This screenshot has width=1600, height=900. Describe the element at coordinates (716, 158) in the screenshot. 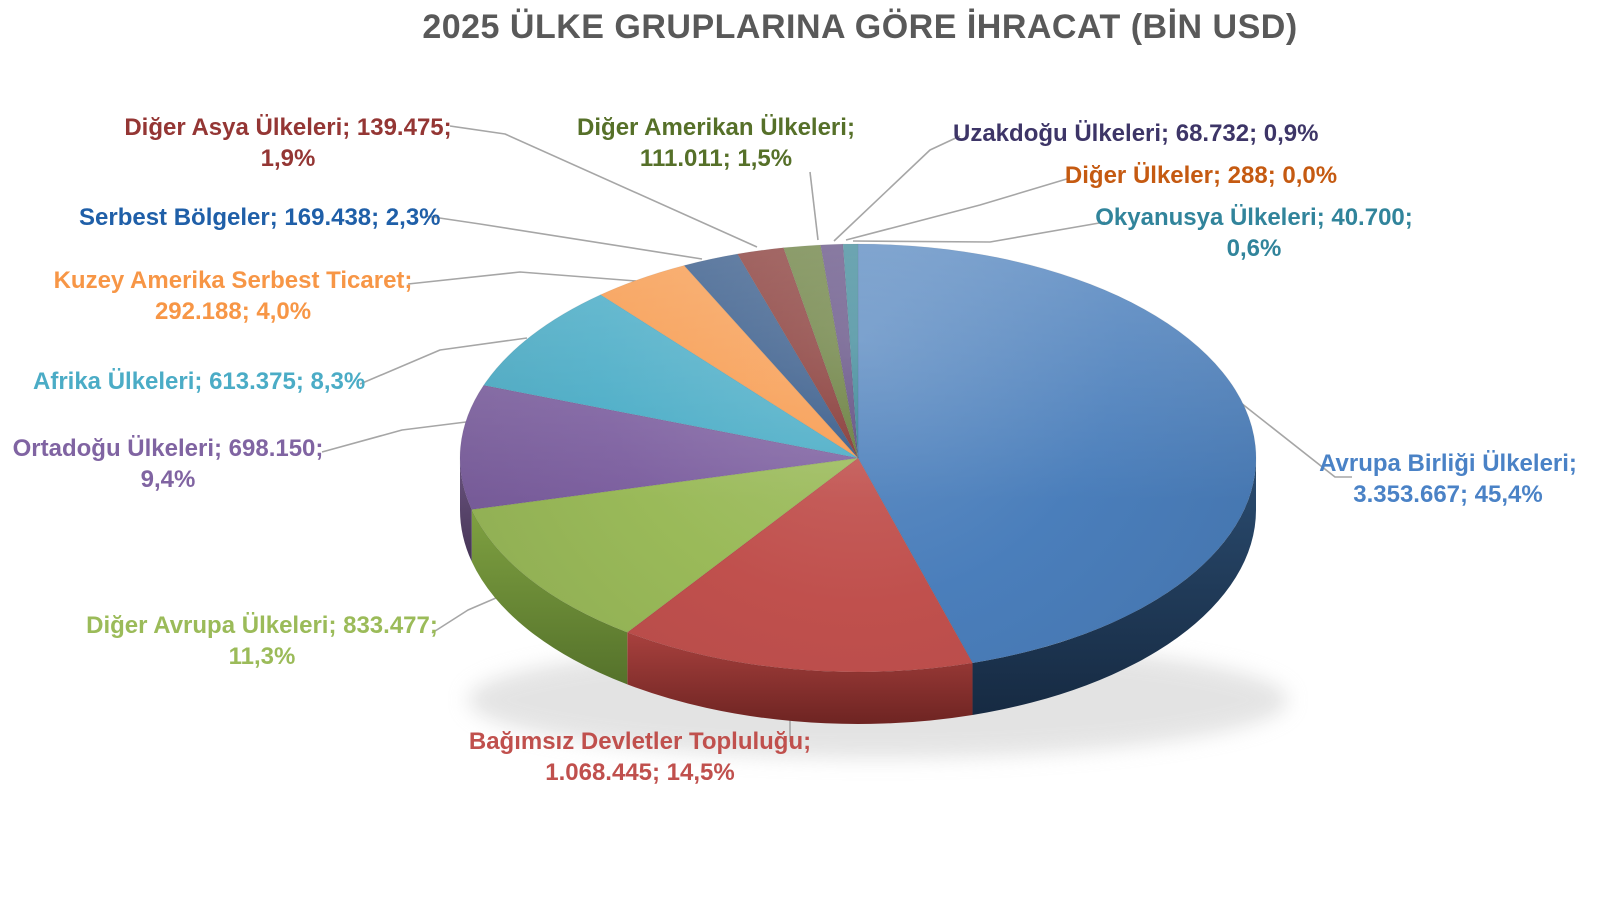

I see `slice-label-line: 111.011; 1,5%` at that location.